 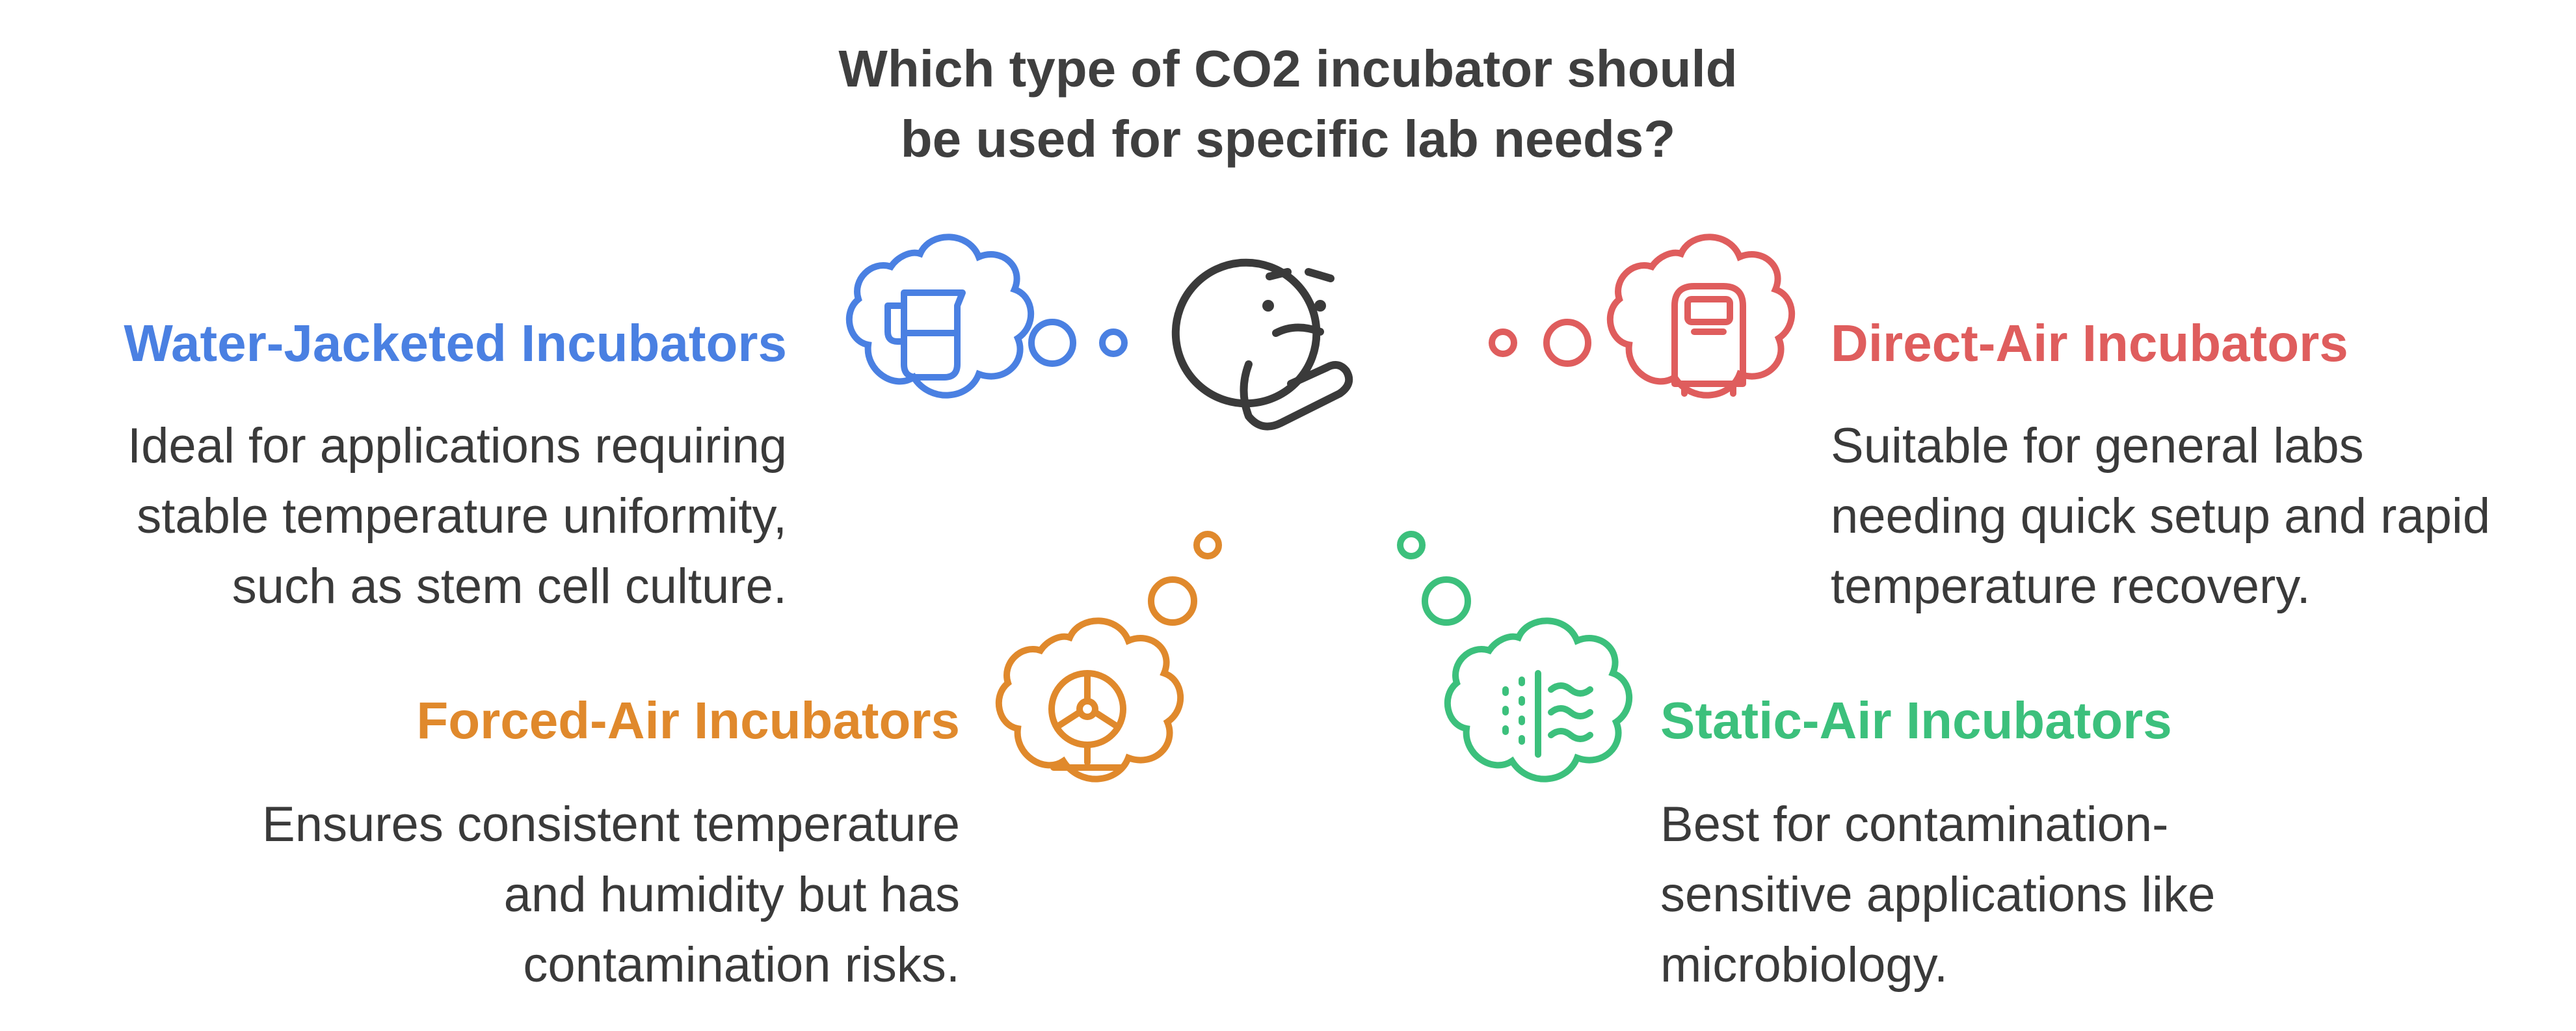 What do you see at coordinates (1087, 721) in the screenshot?
I see `fan-icon` at bounding box center [1087, 721].